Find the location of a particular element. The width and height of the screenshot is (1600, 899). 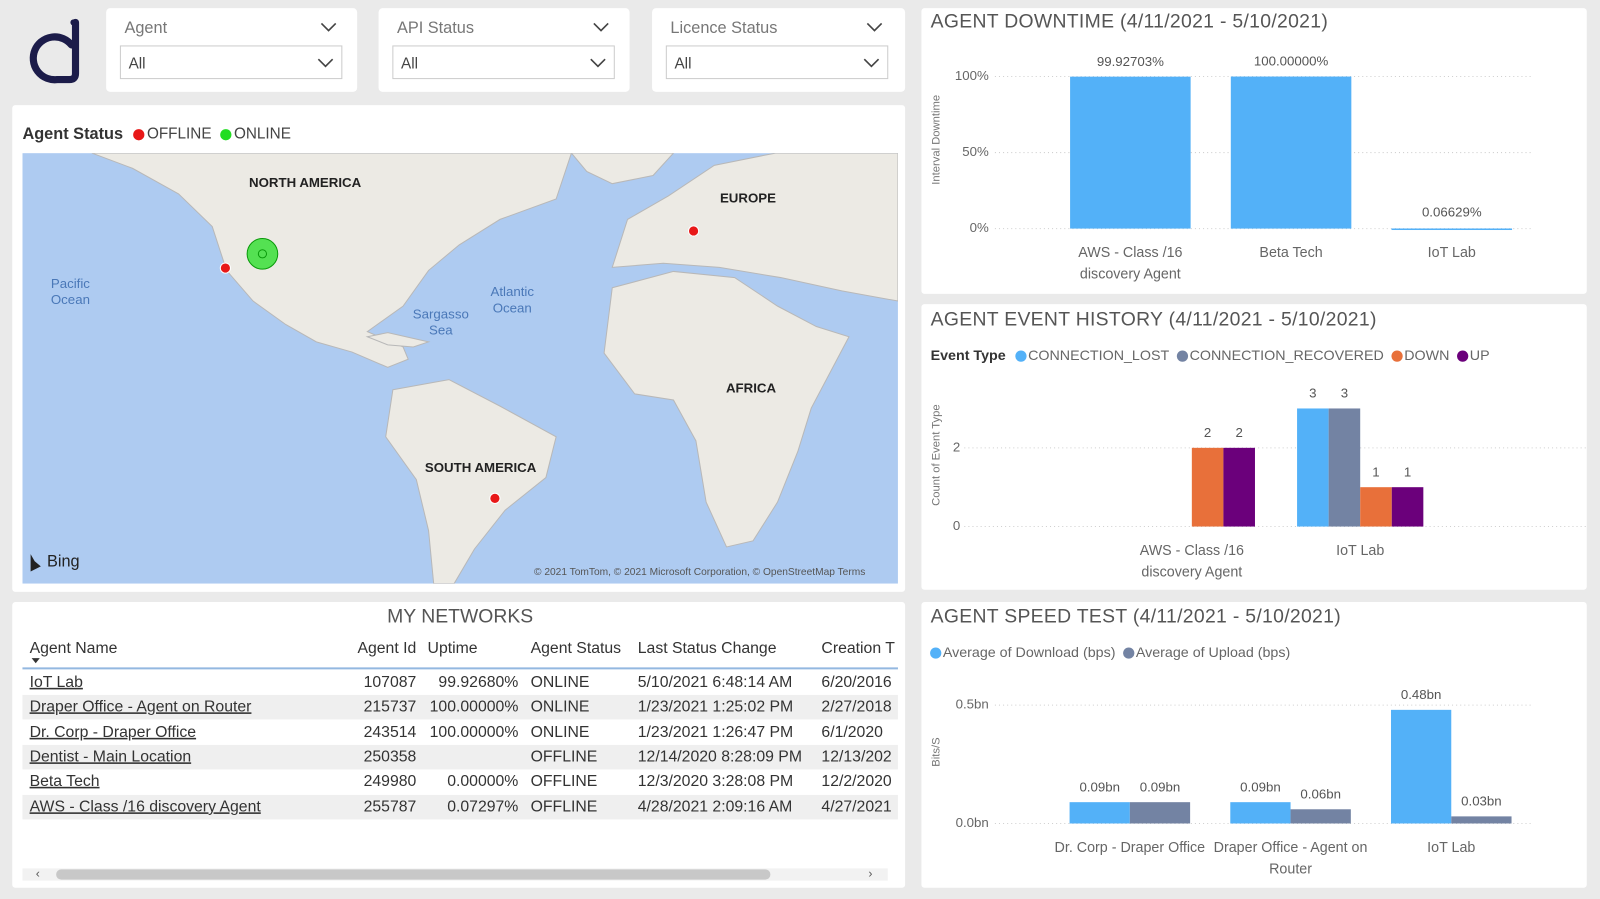

legend-label: CONNECTION_RECOVERED is located at coordinates (1287, 356).